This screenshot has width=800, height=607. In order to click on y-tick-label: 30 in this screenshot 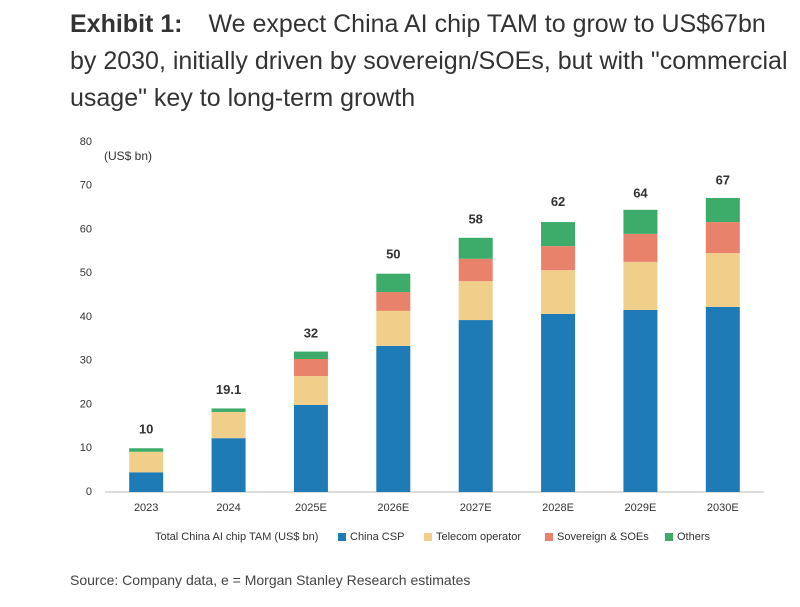, I will do `click(86, 361)`.